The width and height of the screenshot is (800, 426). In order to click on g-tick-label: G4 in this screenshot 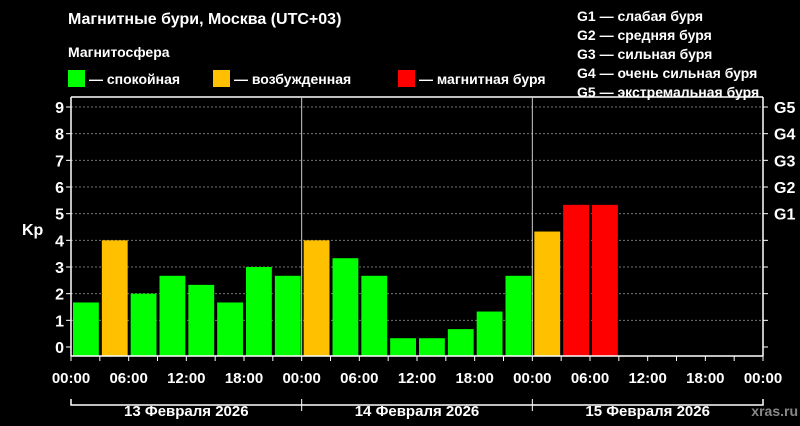, I will do `click(784, 135)`.